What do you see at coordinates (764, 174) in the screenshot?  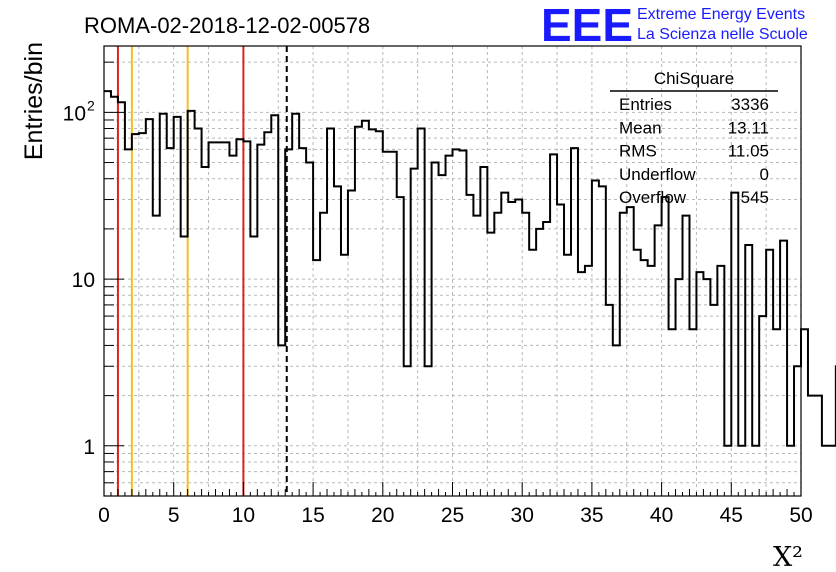 I see `stats-row-value: 0` at bounding box center [764, 174].